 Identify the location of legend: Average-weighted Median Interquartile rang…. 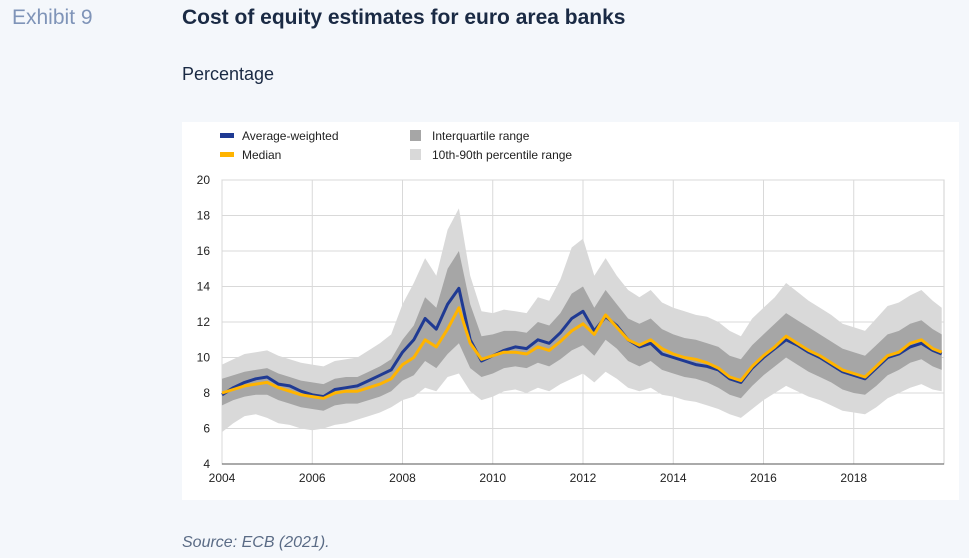
(396, 145).